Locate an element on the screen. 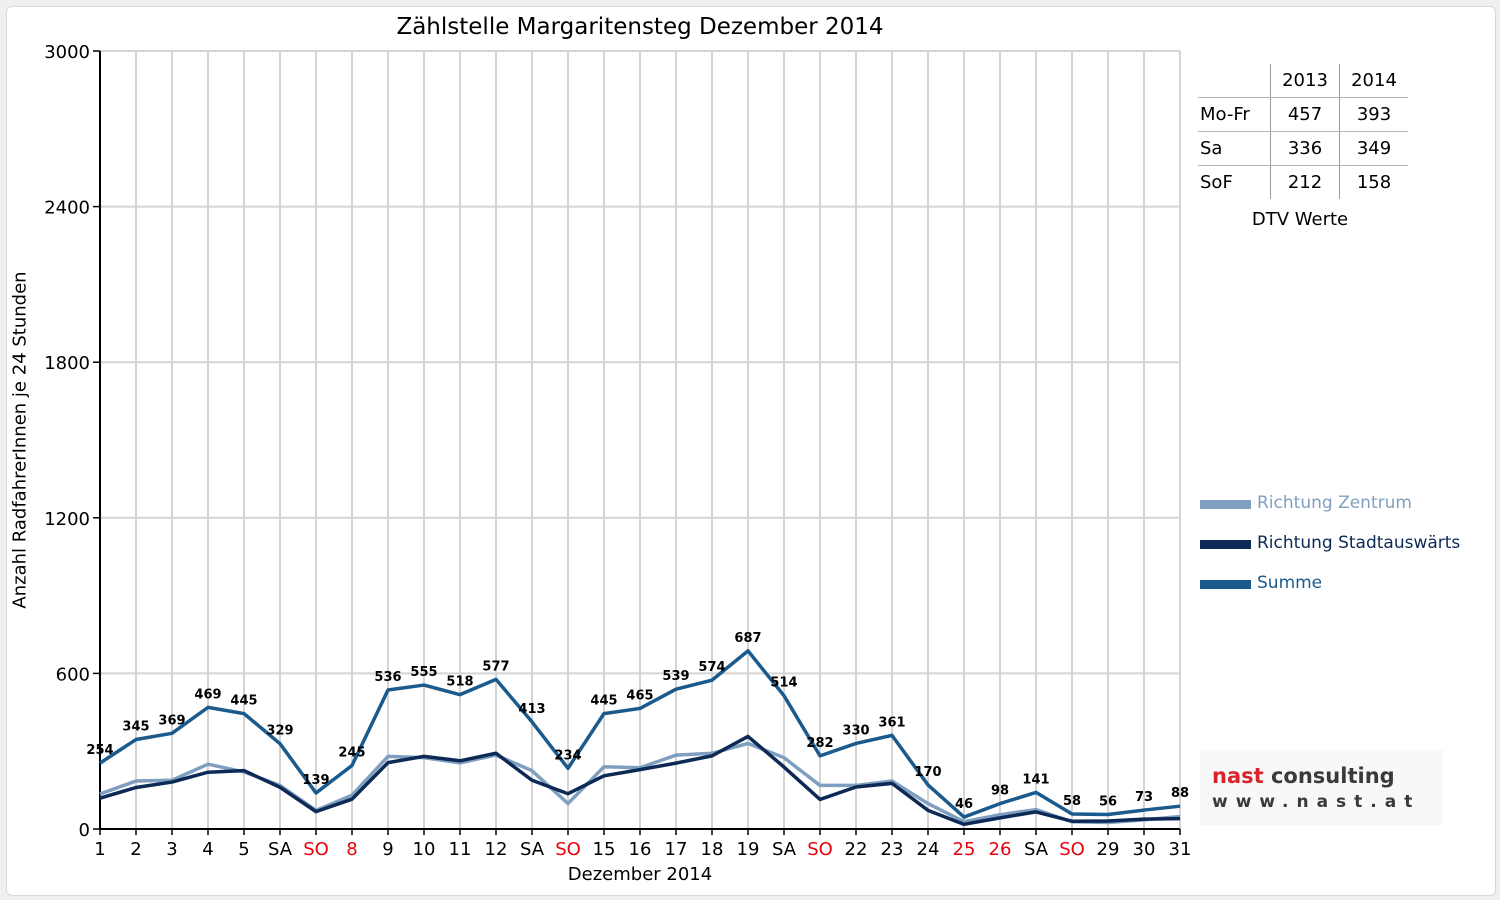 The height and width of the screenshot is (900, 1500). dtv-value-2013: 457 is located at coordinates (1305, 114).